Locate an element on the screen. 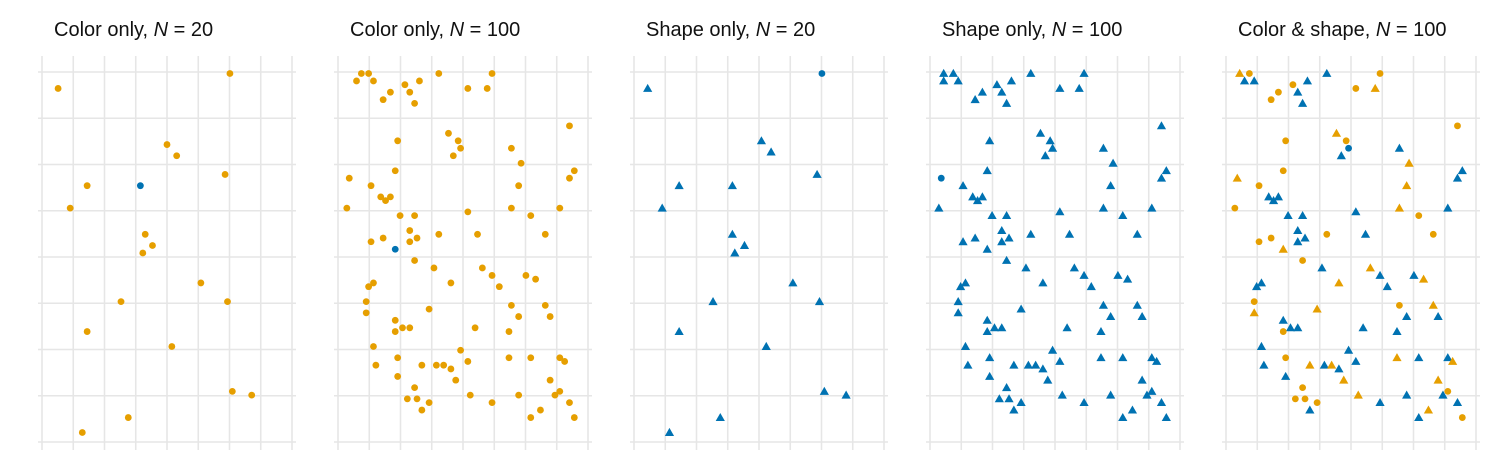 The image size is (1492, 462). title-prefix: Color & shape, is located at coordinates (1307, 30).